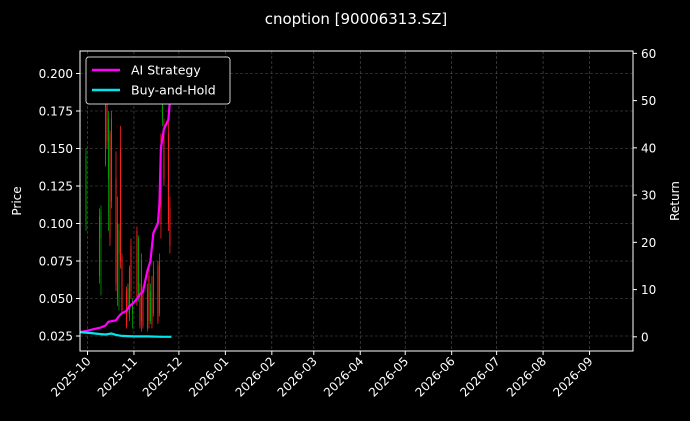 The image size is (690, 421). I want to click on y-tick-label: 0.200, so click(56, 74).